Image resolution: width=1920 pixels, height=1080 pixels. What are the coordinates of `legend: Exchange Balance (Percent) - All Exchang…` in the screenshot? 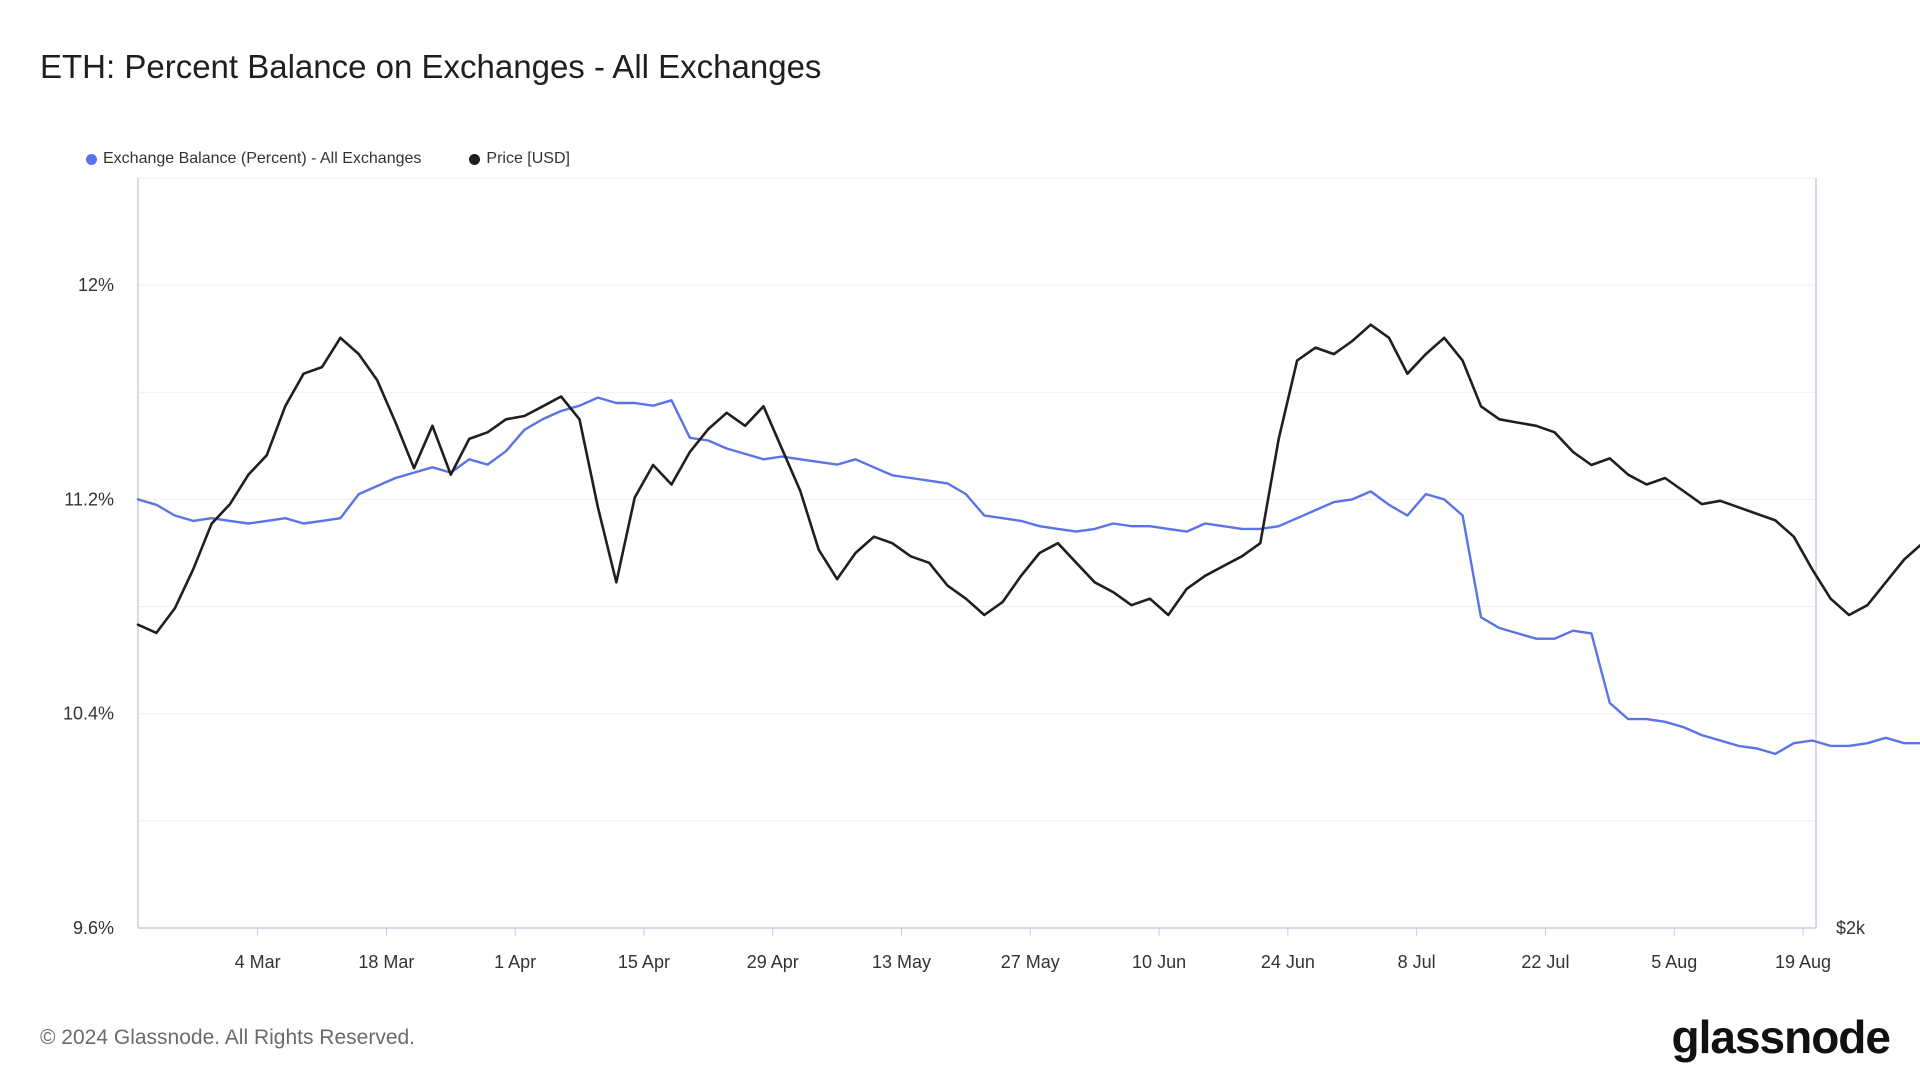 It's located at (328, 159).